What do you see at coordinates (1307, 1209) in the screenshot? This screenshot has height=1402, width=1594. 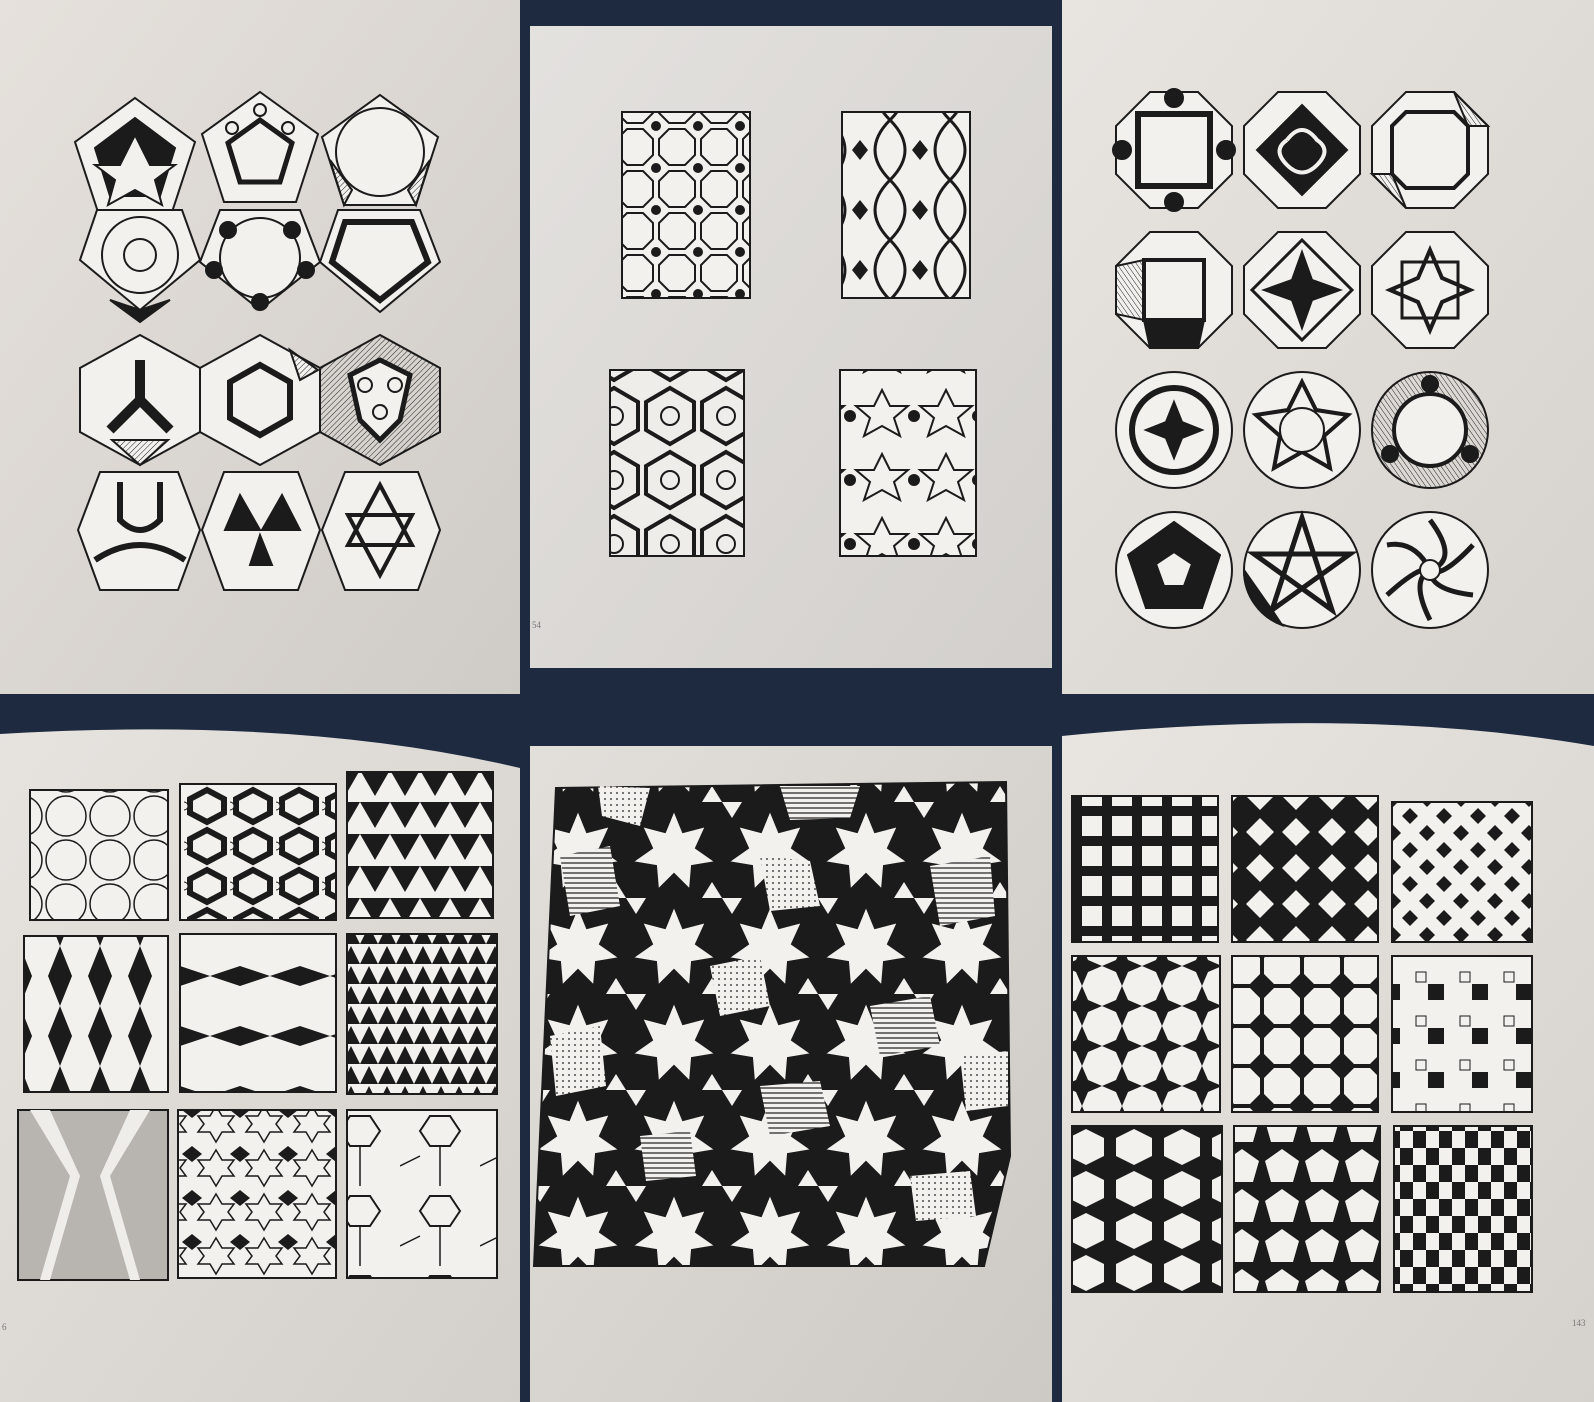 I see `tile-black-pentagons` at bounding box center [1307, 1209].